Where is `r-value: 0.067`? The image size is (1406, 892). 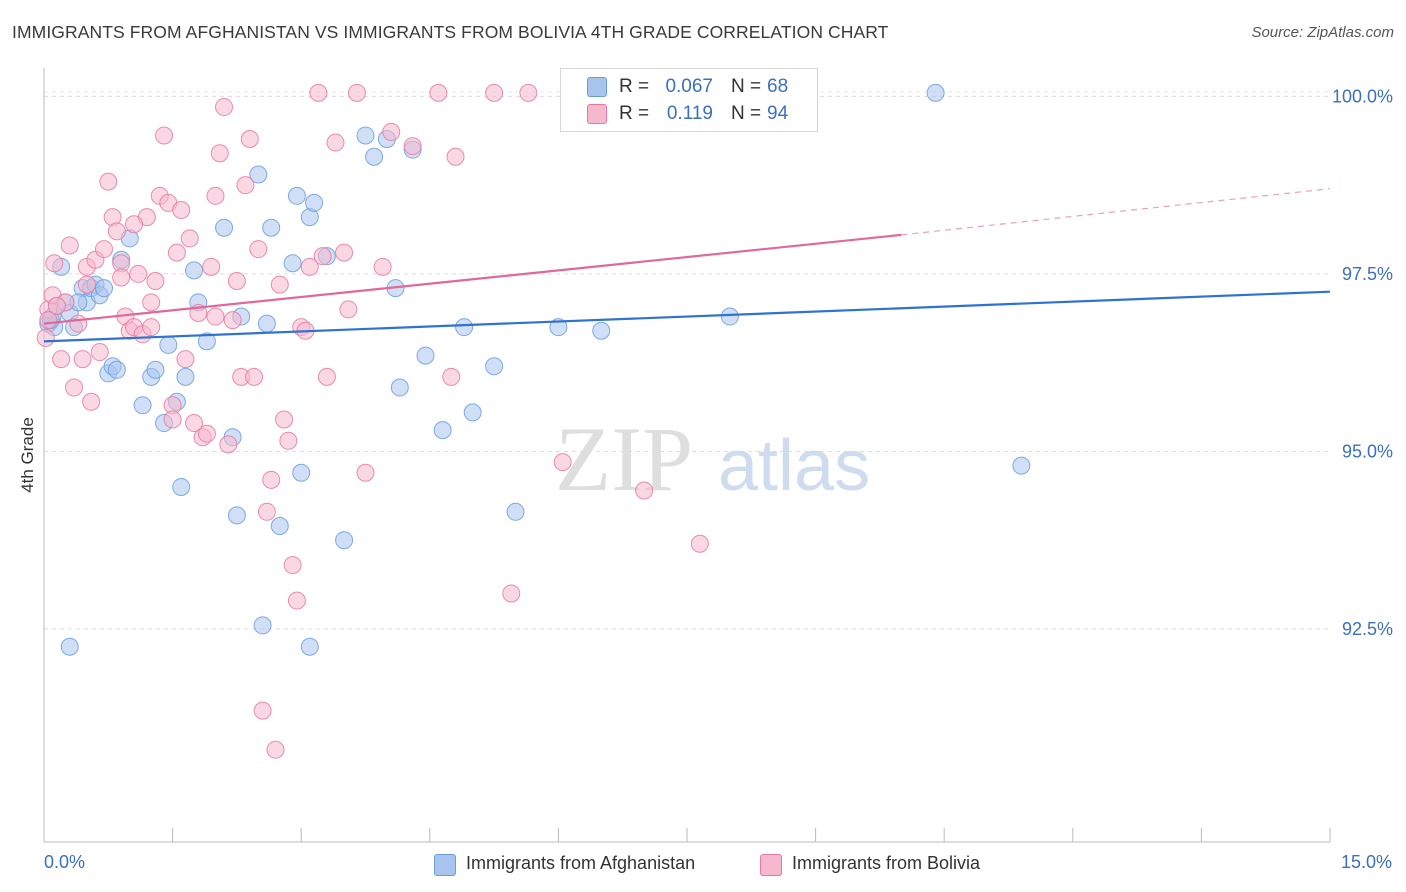
r-value: 0.067 is located at coordinates (689, 86).